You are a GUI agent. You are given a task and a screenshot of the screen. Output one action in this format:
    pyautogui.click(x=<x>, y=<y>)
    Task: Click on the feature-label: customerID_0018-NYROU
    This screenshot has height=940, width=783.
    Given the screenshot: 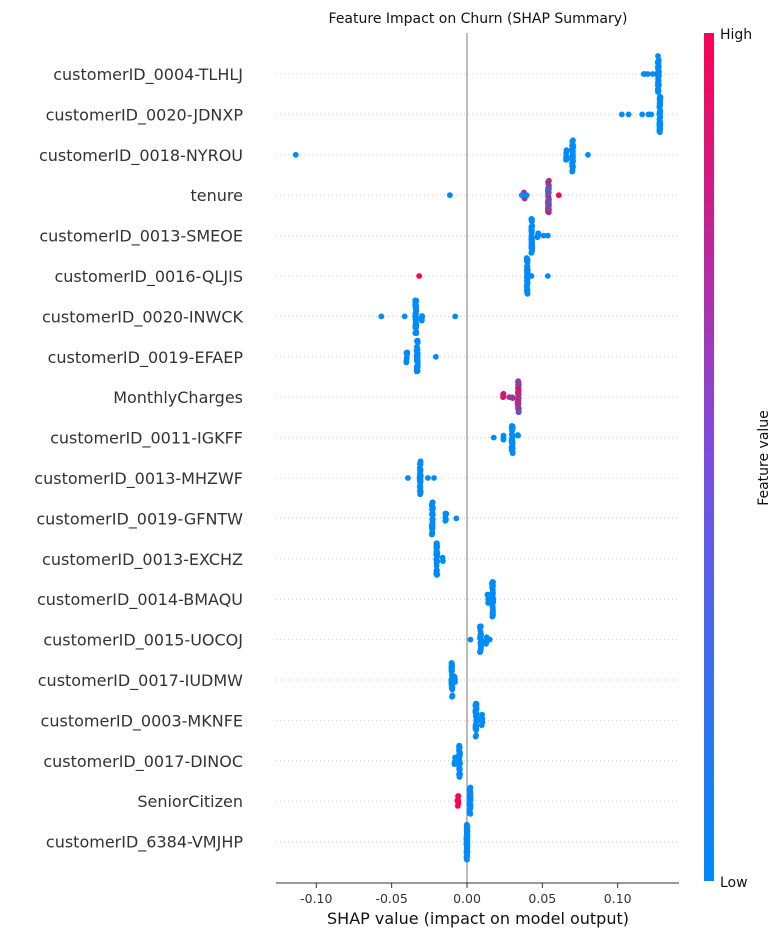 What is the action you would take?
    pyautogui.click(x=141, y=156)
    